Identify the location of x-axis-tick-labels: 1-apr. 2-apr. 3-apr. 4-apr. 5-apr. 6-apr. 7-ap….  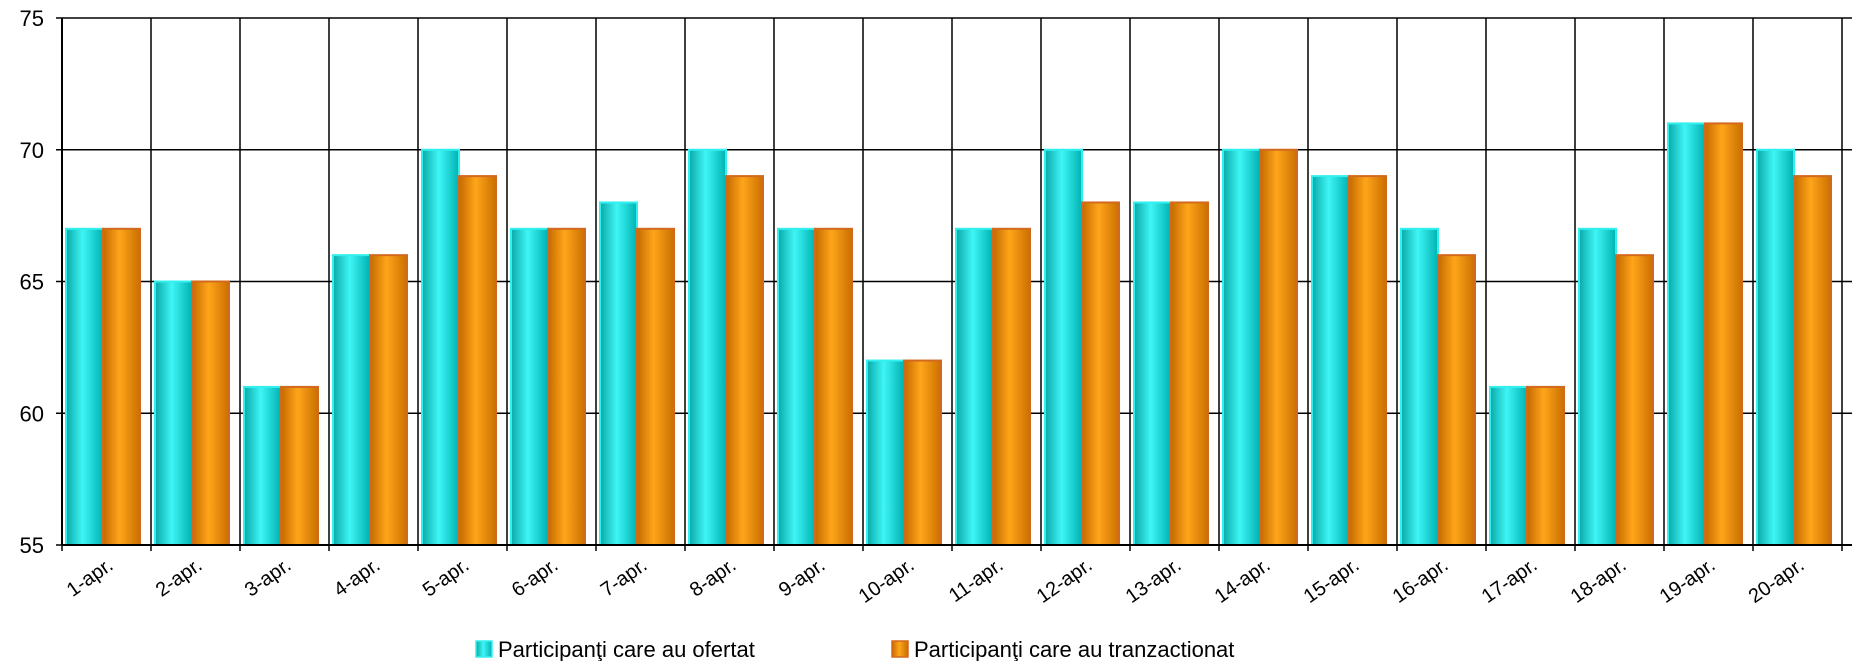
(936, 581).